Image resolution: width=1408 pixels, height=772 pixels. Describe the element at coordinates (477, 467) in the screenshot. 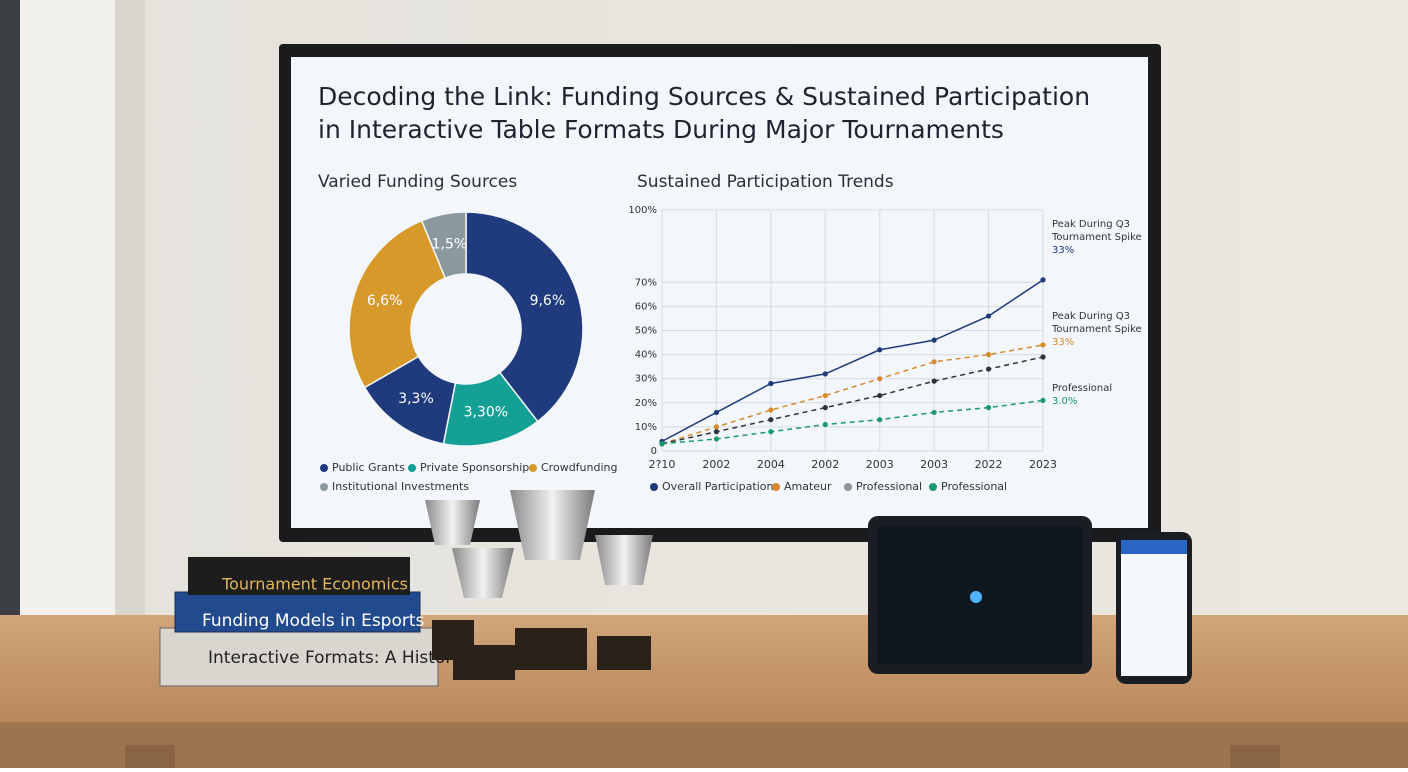

I see `legend-label: Private Sponsorships` at that location.